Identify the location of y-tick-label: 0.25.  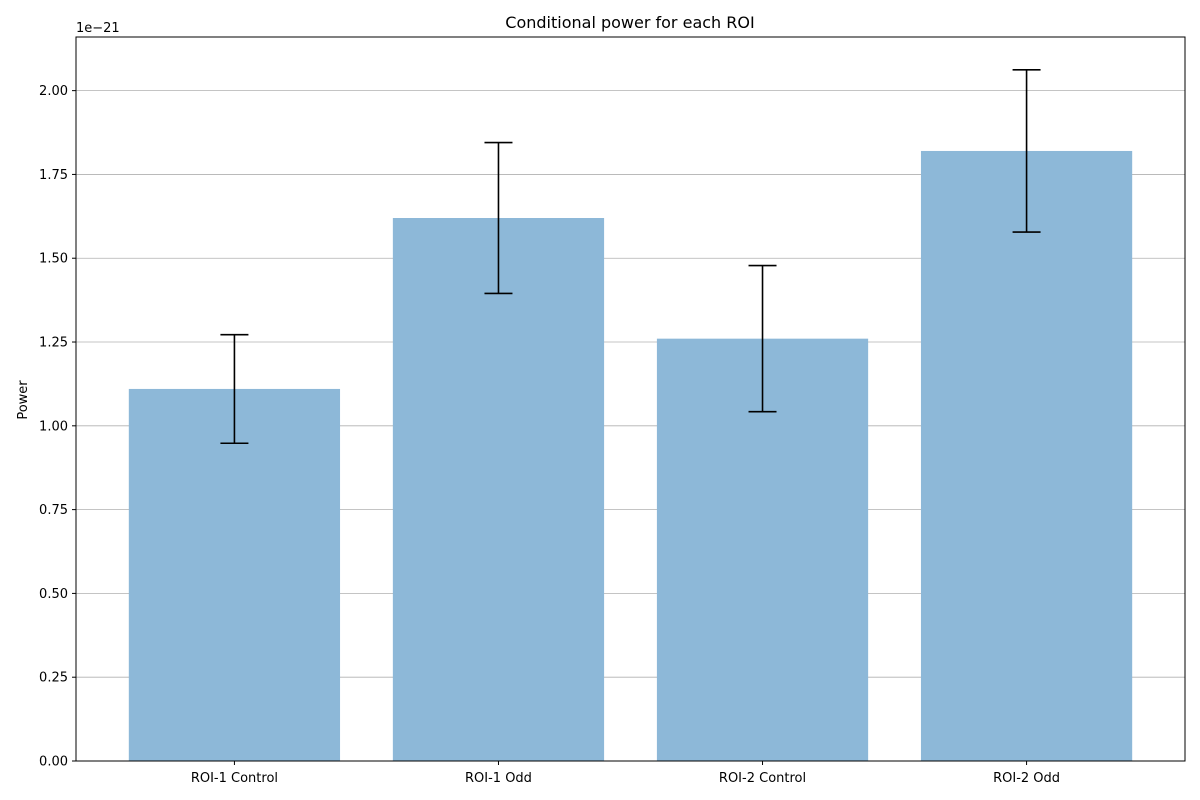
(53, 678).